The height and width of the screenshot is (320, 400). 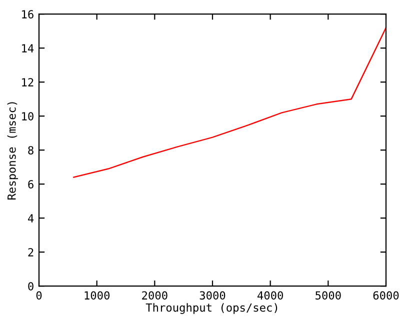 What do you see at coordinates (12, 151) in the screenshot?
I see `y-axis-title: Response (msec)` at bounding box center [12, 151].